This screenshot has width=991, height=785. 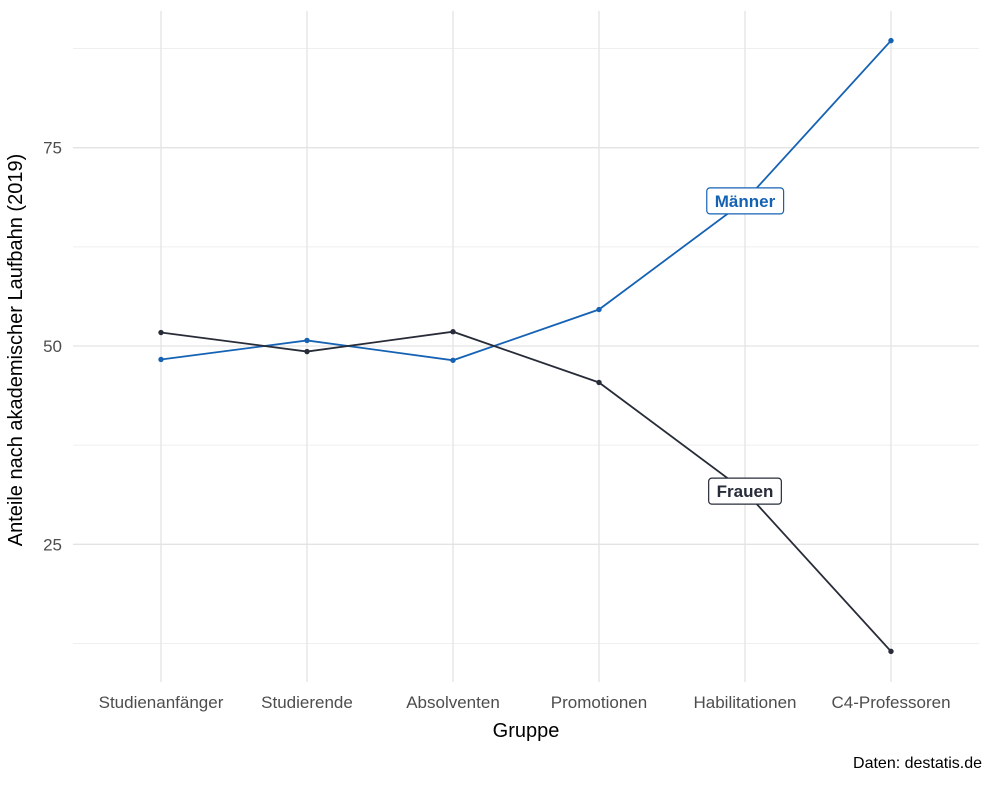 I want to click on series-label-frauen: Frauen, so click(x=745, y=491).